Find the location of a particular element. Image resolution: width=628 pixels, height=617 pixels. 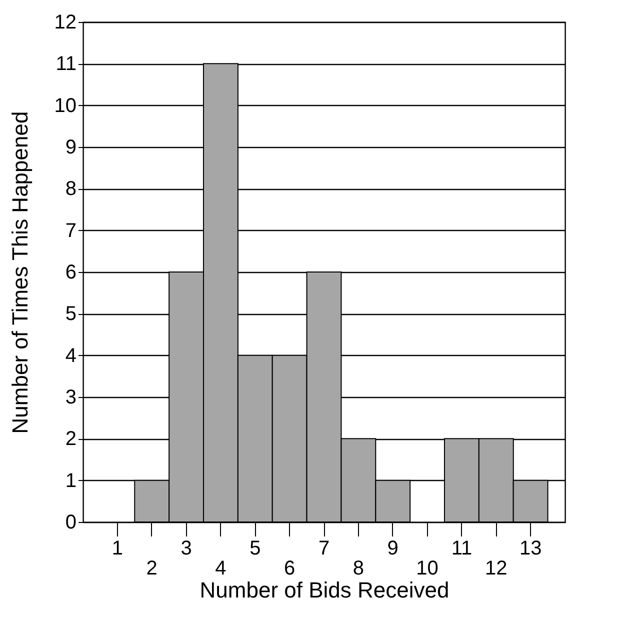

x-tick-label: 1 is located at coordinates (117, 549).